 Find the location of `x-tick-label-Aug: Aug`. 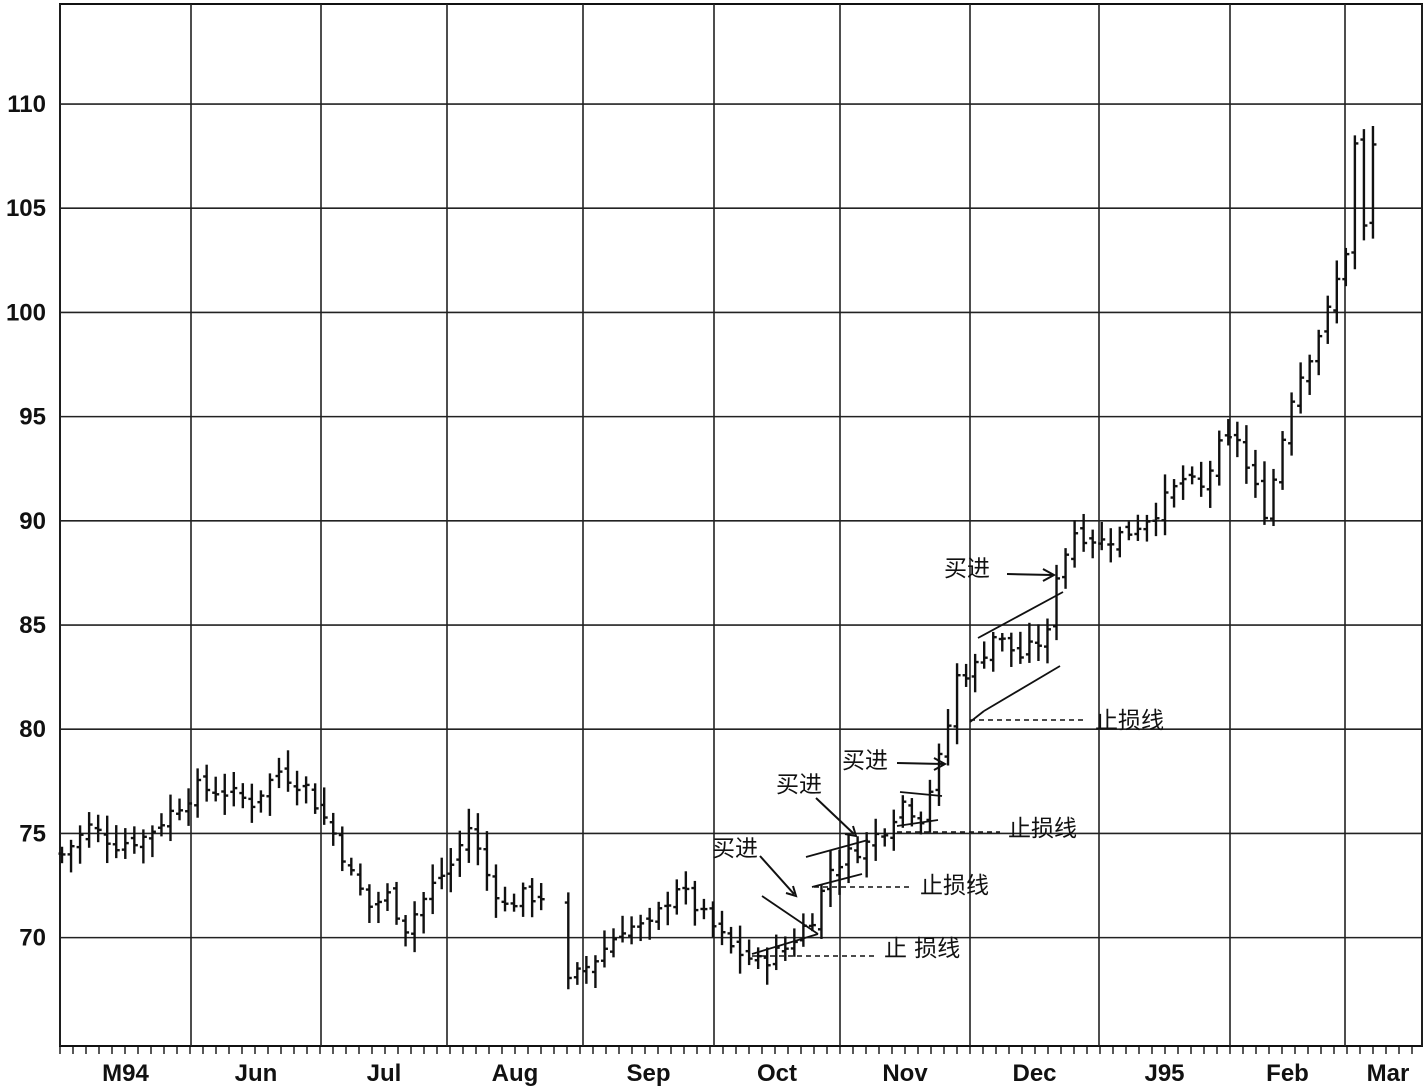

x-tick-label-Aug: Aug is located at coordinates (515, 1073).